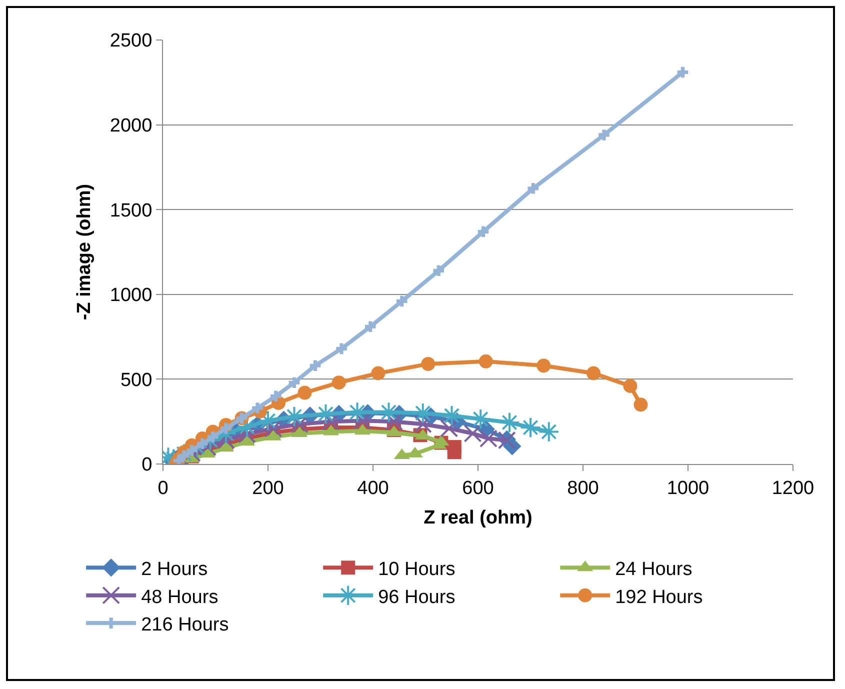 The width and height of the screenshot is (845, 689). Describe the element at coordinates (131, 125) in the screenshot. I see `y-tick-label: 2000` at that location.